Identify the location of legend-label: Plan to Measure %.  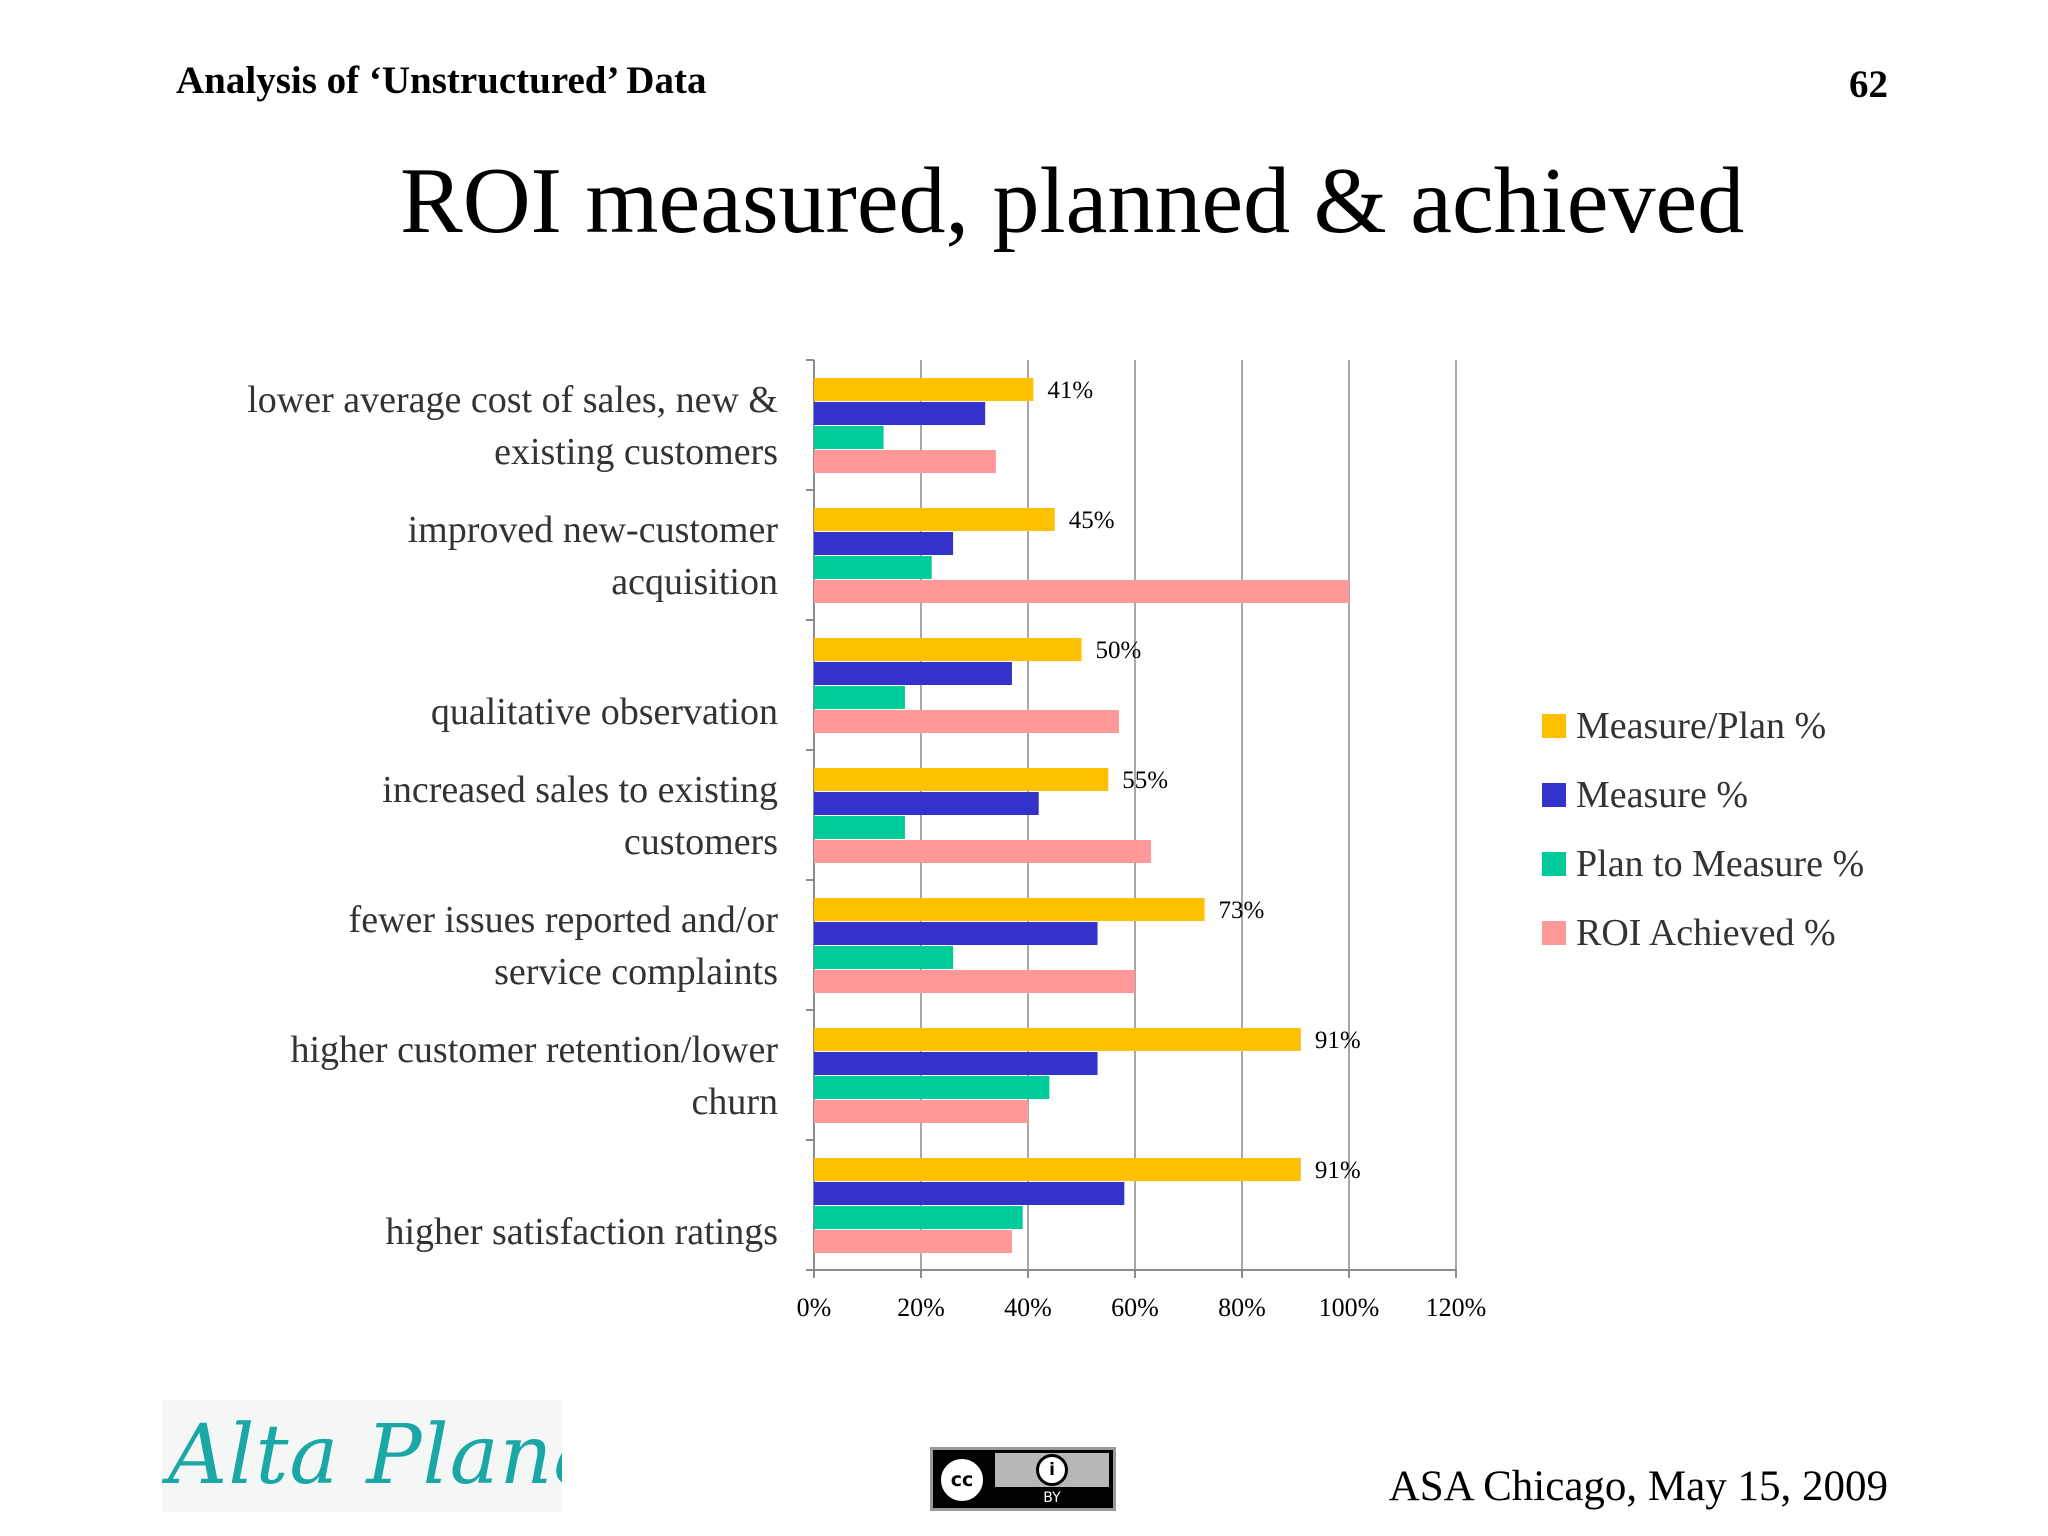
(1720, 864).